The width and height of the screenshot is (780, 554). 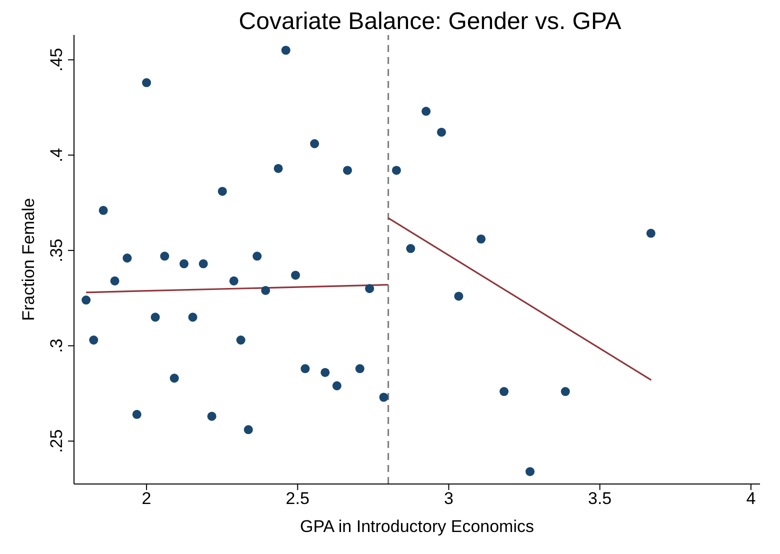 What do you see at coordinates (147, 498) in the screenshot?
I see `x-tick-label: 2` at bounding box center [147, 498].